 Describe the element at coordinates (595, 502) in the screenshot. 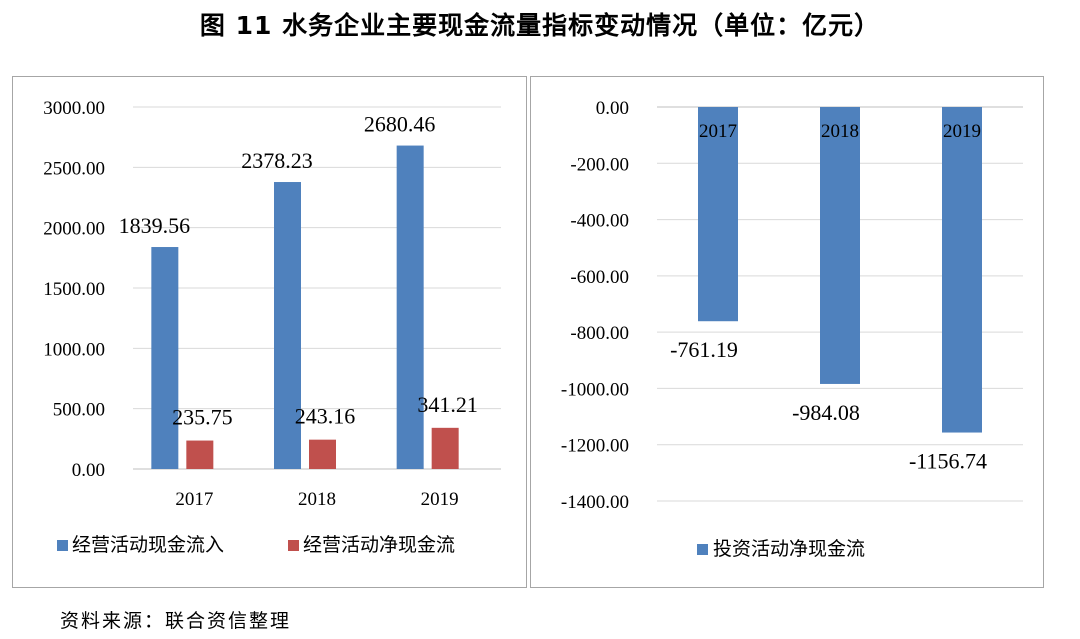

I see `y-tick-label: -1400.00` at that location.